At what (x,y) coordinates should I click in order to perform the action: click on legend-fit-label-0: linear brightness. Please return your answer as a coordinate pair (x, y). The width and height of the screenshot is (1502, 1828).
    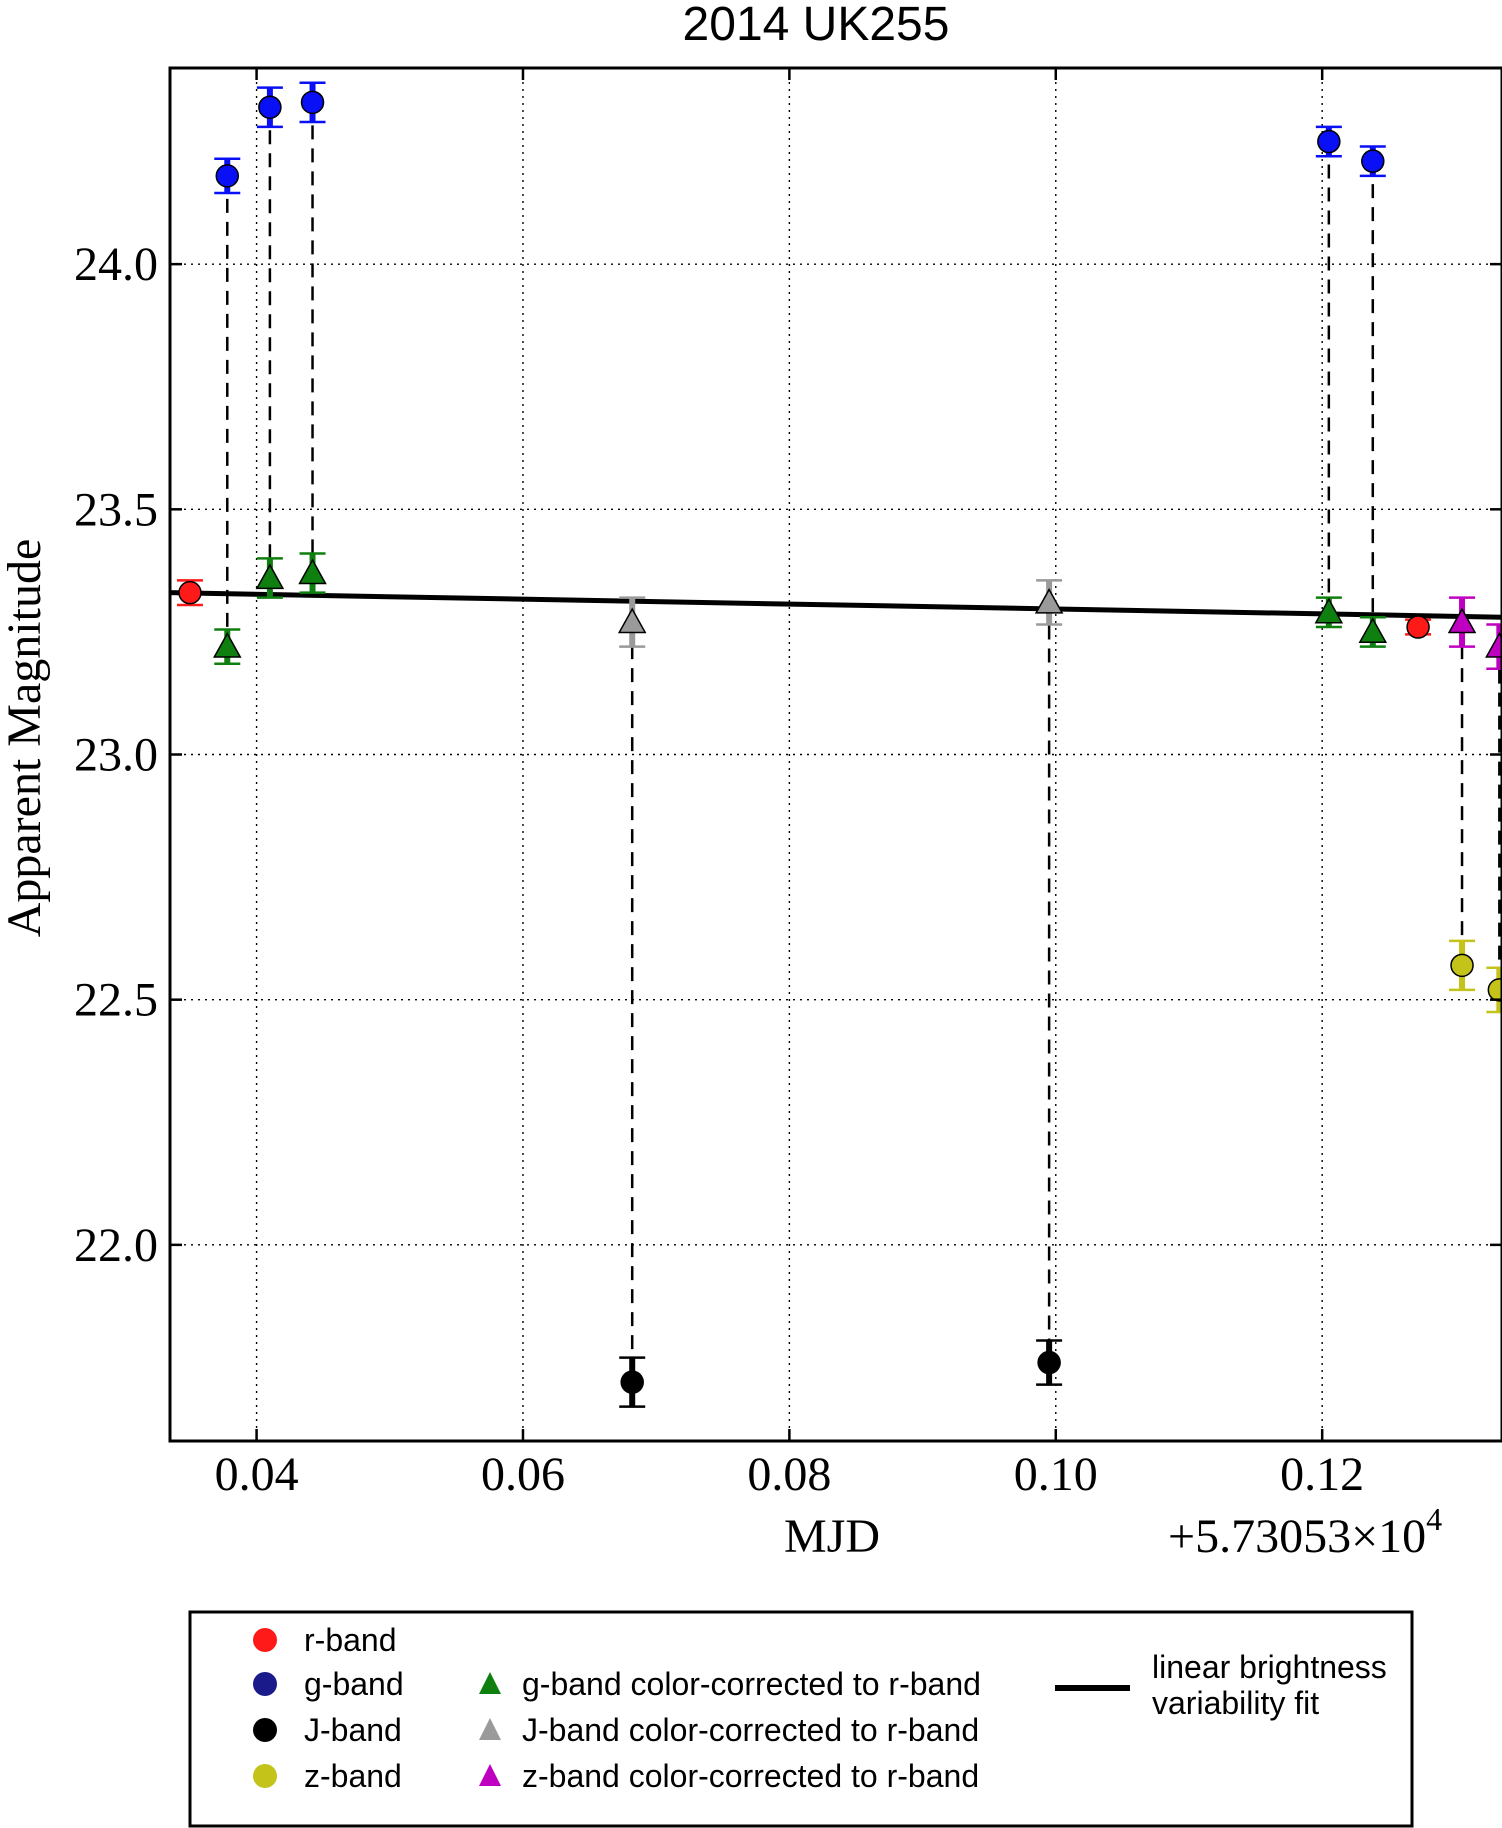
    Looking at the image, I should click on (1269, 1667).